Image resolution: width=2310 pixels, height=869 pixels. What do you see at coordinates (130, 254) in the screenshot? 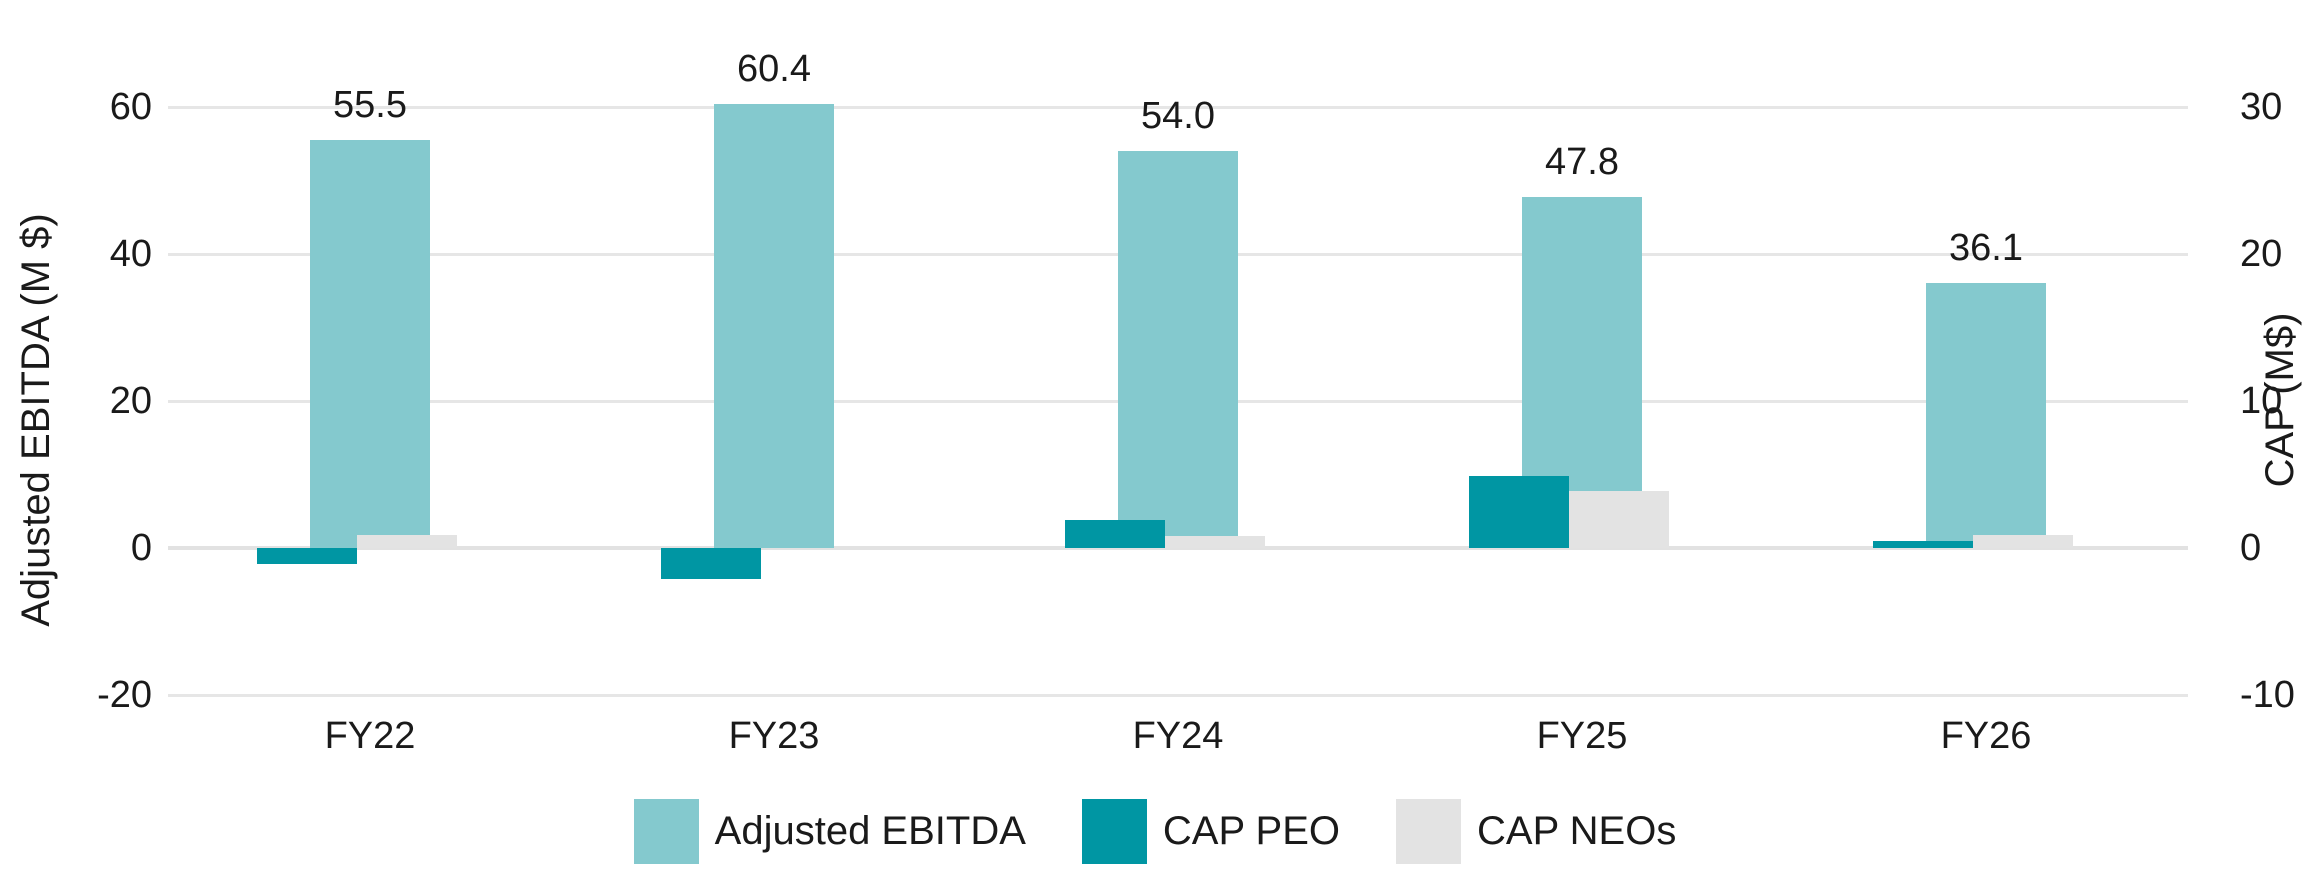
I see `y-axis-left-tick-label: 40` at bounding box center [130, 254].